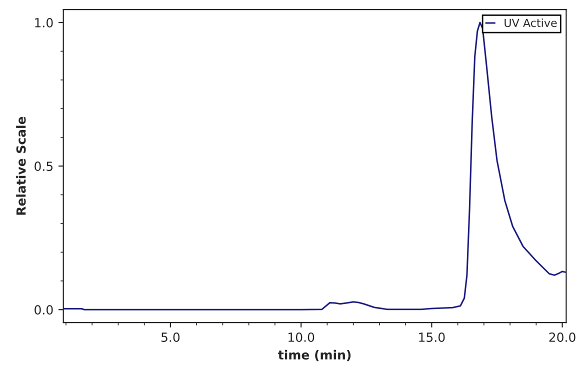 This screenshot has height=384, width=576. Describe the element at coordinates (43, 310) in the screenshot. I see `y-tick-label: 0.0` at that location.